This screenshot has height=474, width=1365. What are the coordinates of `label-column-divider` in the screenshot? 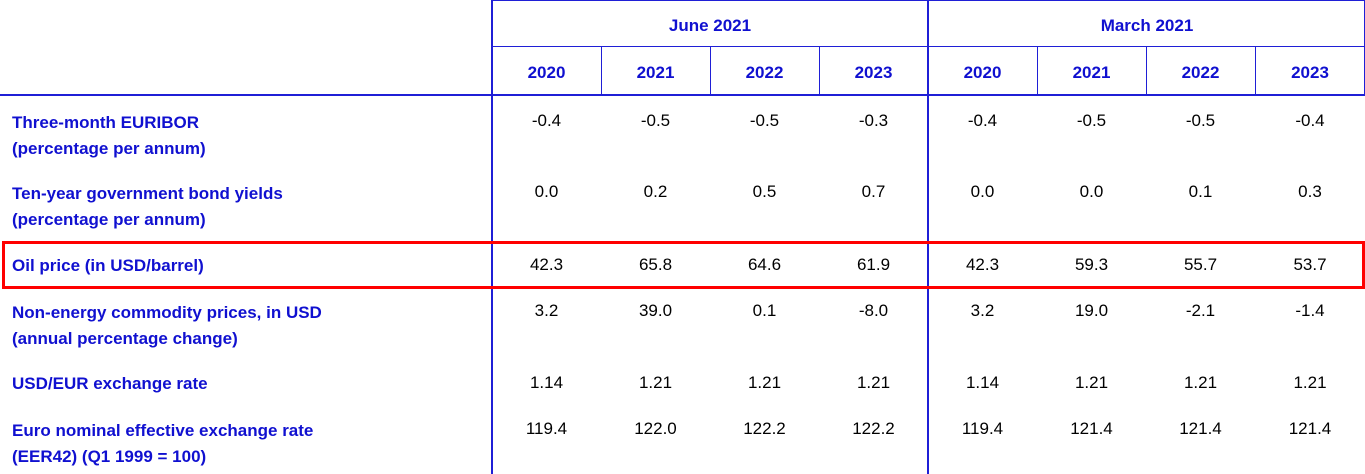 It's located at (492, 237).